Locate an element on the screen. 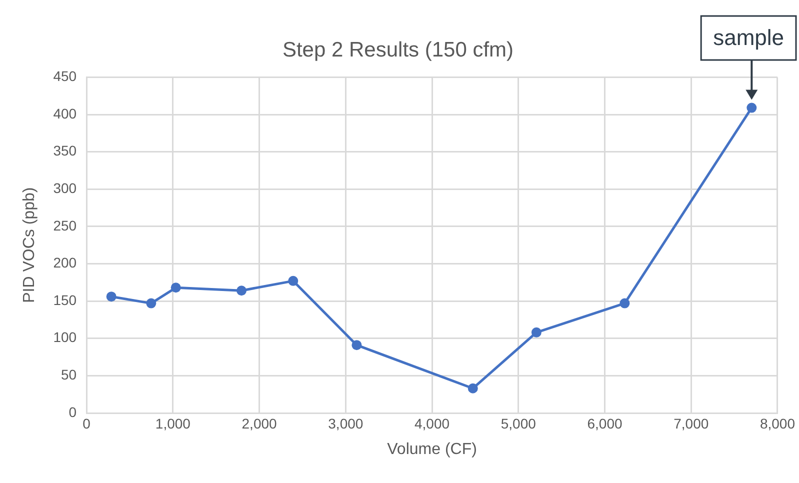  x-tick-label: 7,000 is located at coordinates (691, 423).